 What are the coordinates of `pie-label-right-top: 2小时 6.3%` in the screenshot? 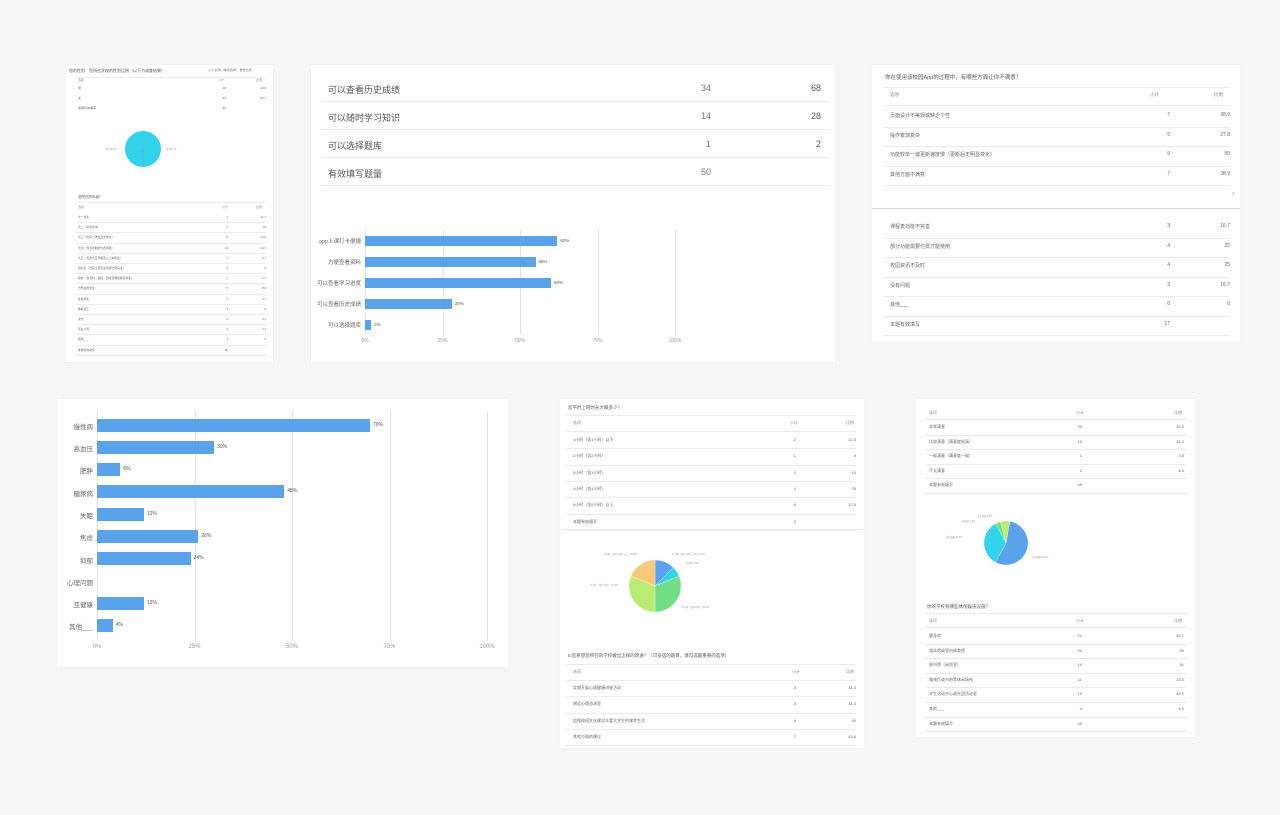 It's located at (692, 563).